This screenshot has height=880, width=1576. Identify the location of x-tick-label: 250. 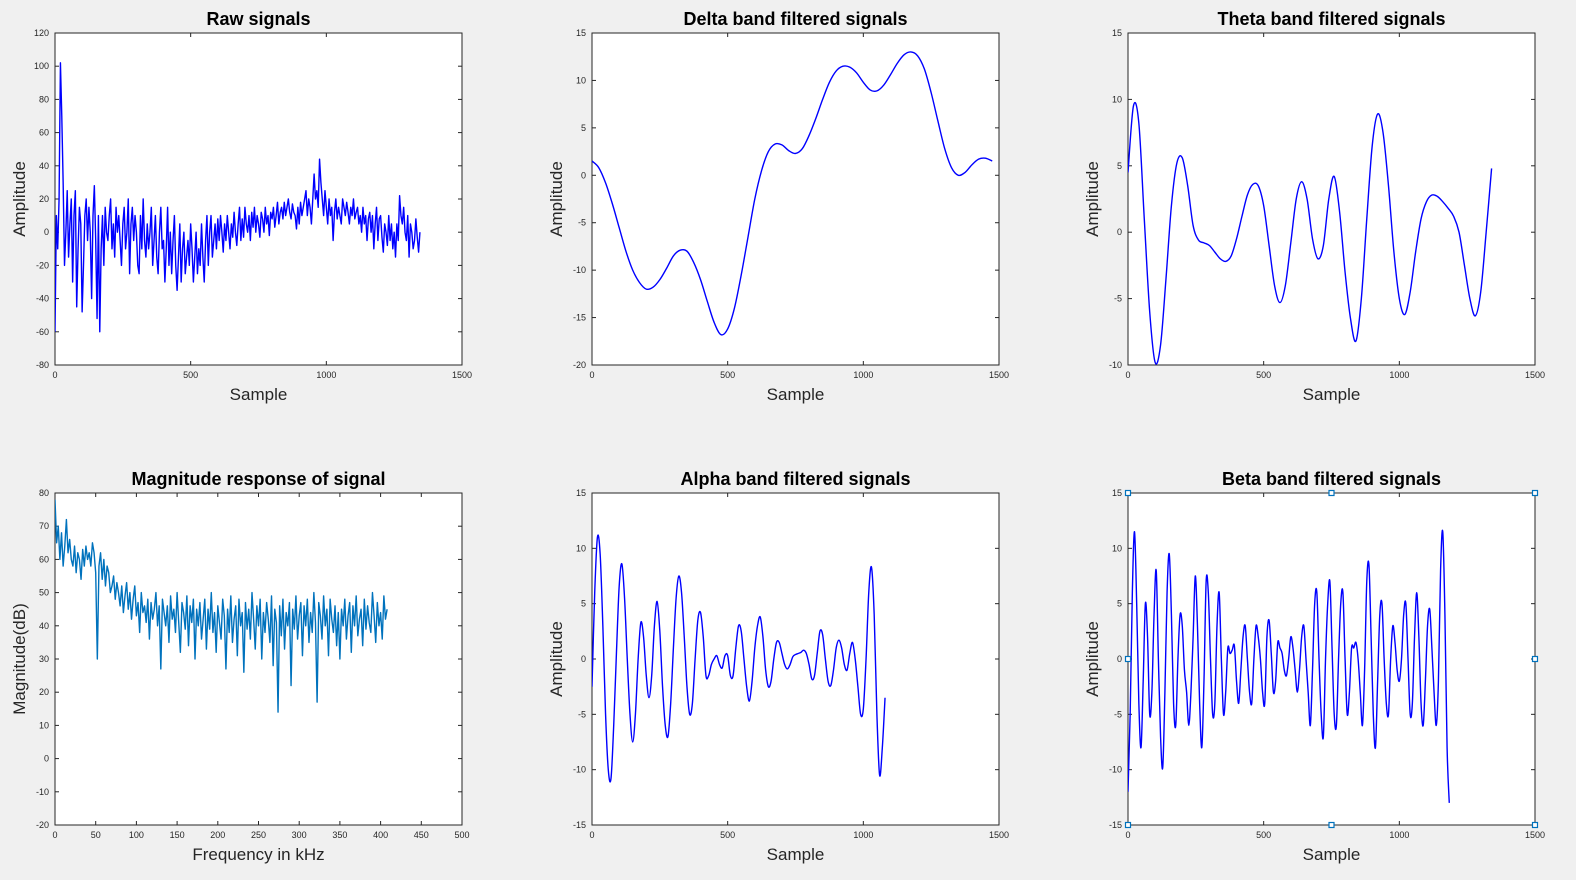
(258, 835).